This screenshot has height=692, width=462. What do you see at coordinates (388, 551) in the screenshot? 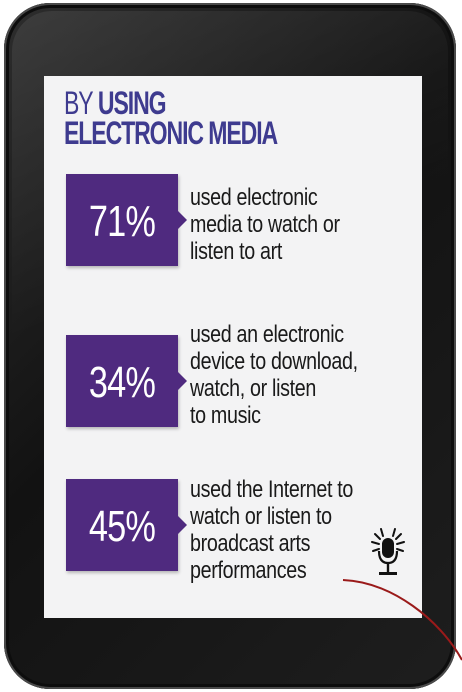
I see `microphone-icon` at bounding box center [388, 551].